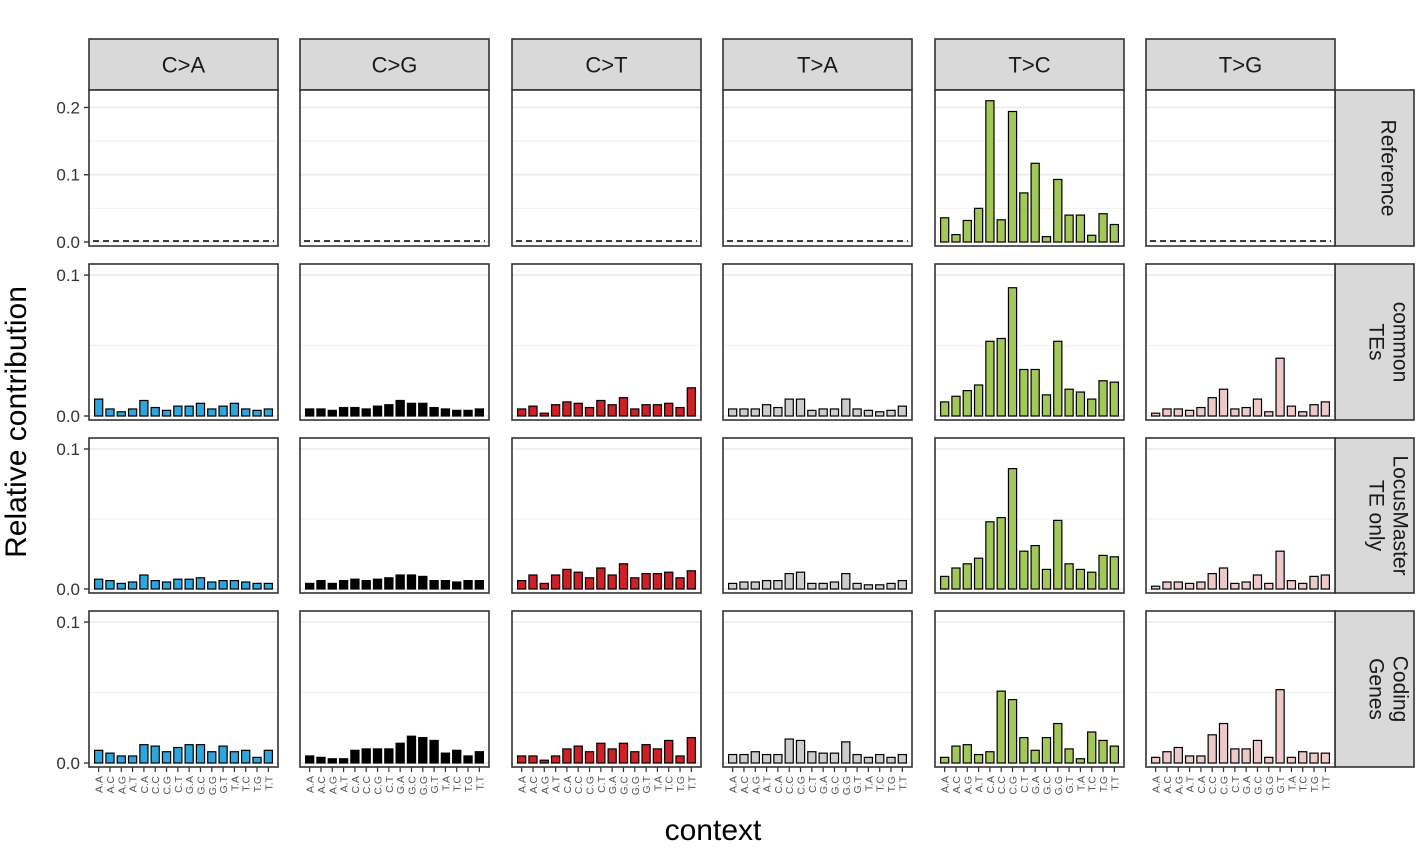 The image size is (1416, 850). I want to click on xtick-label-t-to-g-c-a: C.A, so click(1202, 785).